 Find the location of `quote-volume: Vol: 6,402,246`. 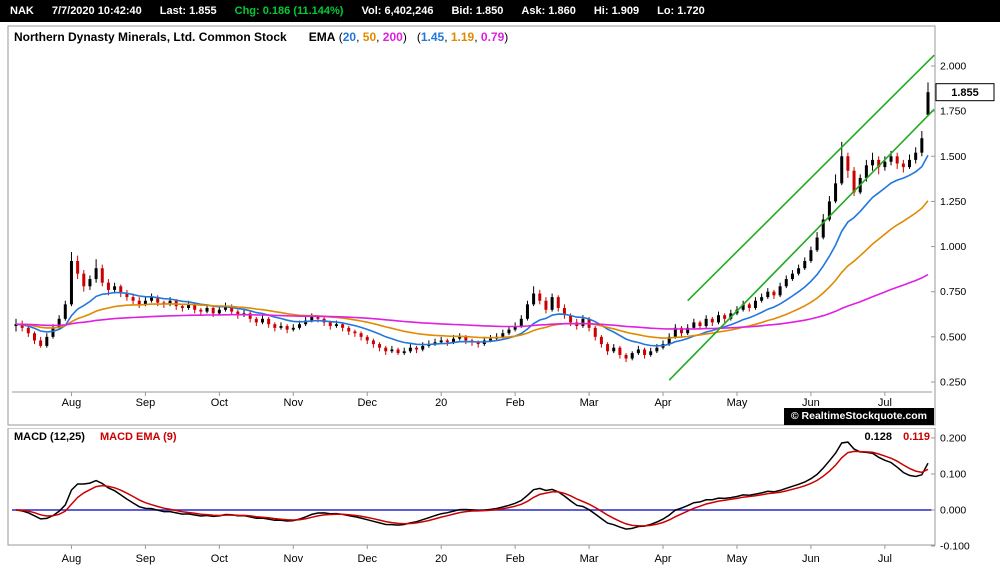

quote-volume: Vol: 6,402,246 is located at coordinates (397, 11).